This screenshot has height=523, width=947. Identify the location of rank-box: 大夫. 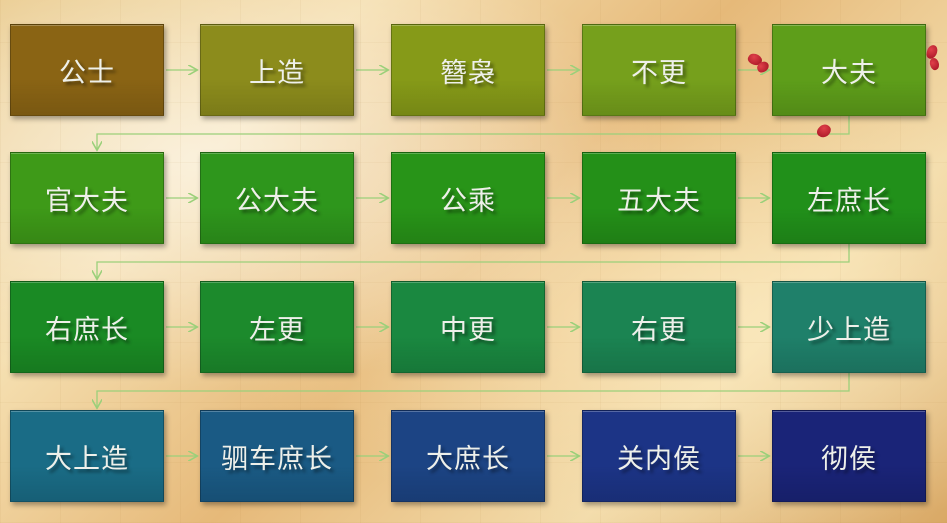
(849, 70).